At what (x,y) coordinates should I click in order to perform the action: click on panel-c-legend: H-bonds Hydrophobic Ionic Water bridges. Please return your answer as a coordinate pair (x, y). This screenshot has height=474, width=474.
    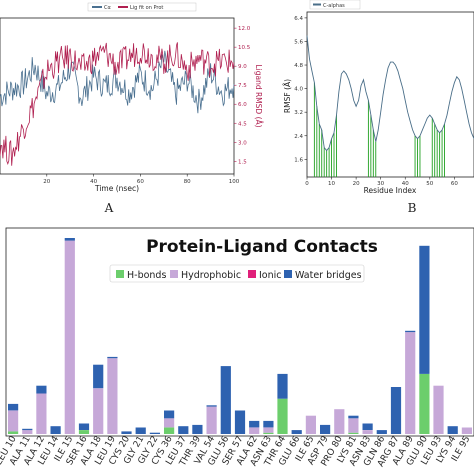
    Looking at the image, I should click on (237, 273).